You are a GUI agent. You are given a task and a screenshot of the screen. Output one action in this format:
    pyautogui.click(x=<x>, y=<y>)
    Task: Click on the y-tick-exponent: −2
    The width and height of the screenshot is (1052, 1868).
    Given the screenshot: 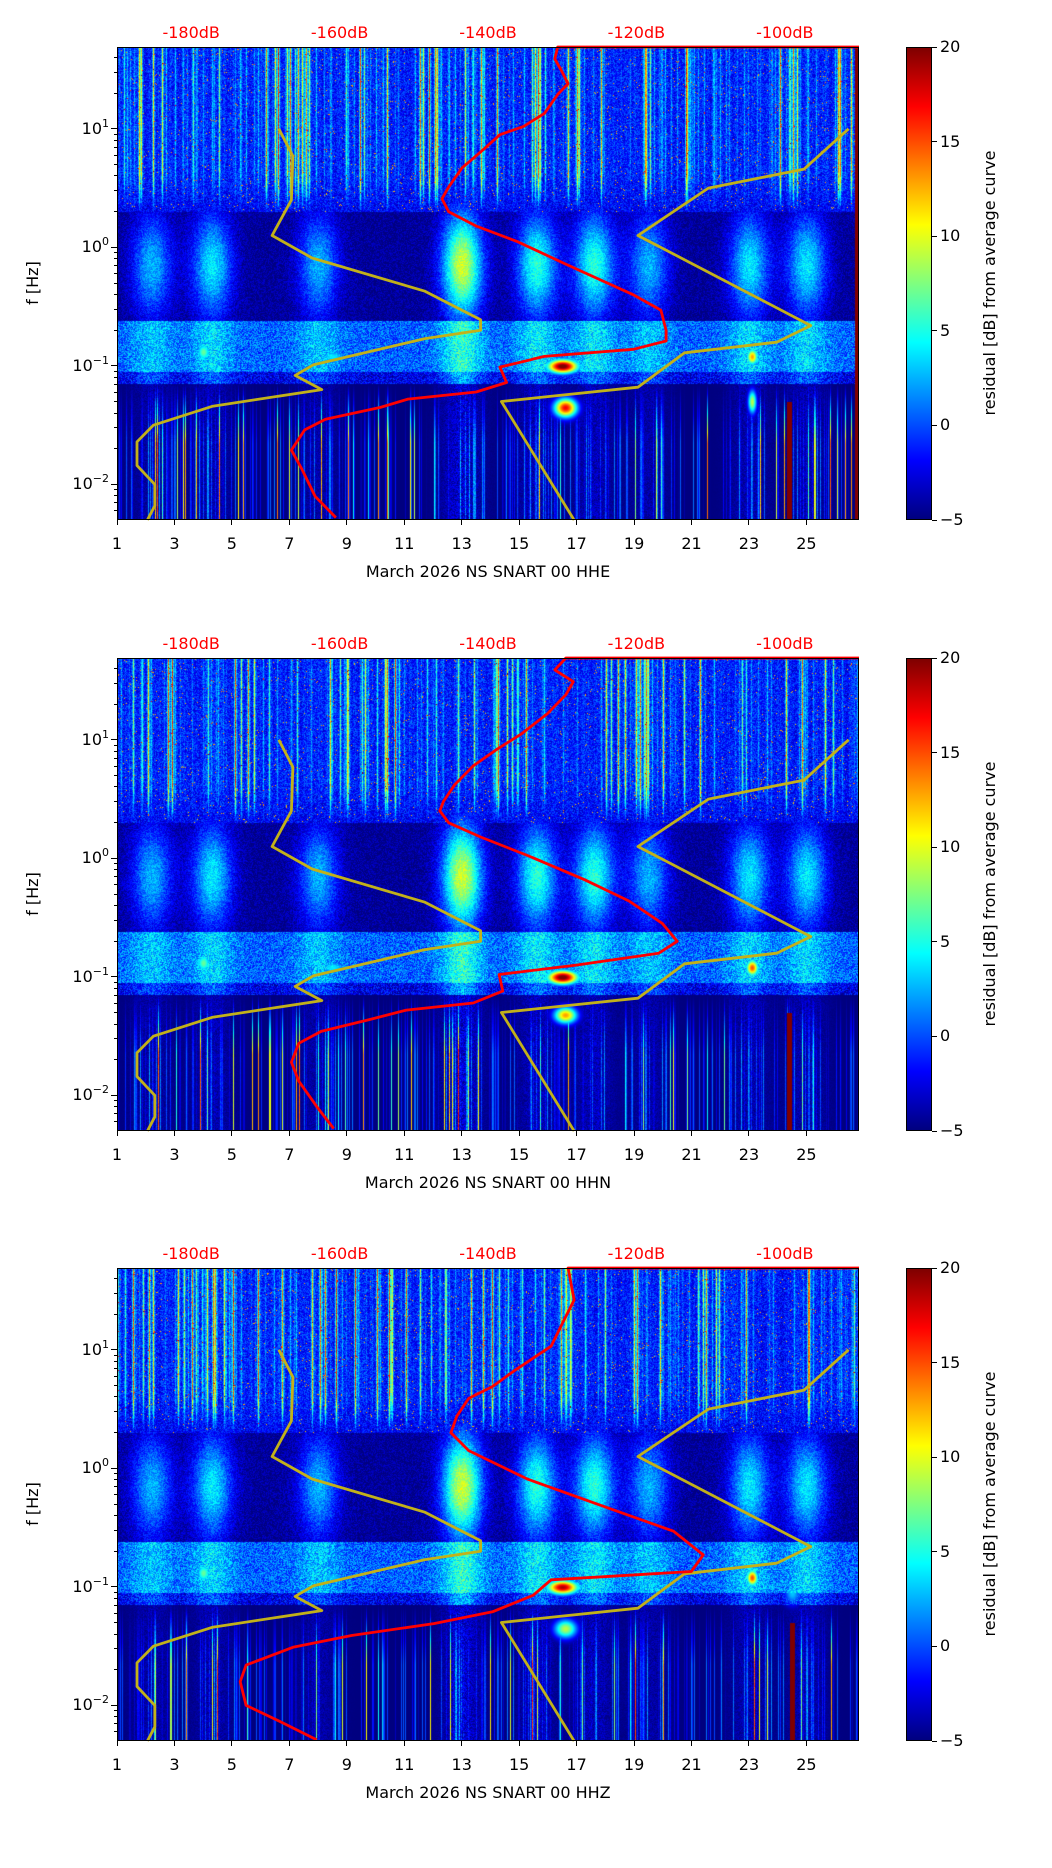 What is the action you would take?
    pyautogui.click(x=100, y=479)
    